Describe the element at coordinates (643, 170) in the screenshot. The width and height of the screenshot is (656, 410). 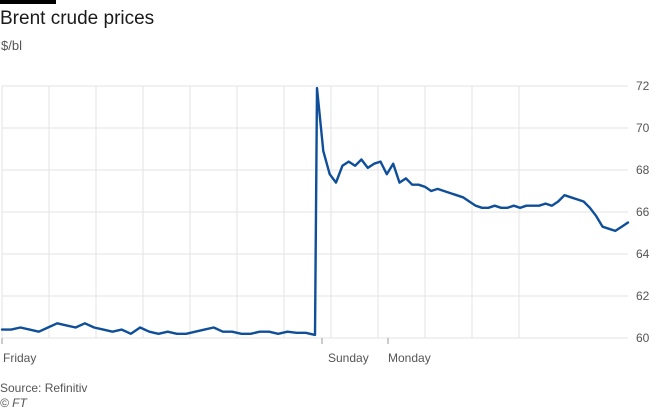
I see `y-tick-label: 68` at that location.